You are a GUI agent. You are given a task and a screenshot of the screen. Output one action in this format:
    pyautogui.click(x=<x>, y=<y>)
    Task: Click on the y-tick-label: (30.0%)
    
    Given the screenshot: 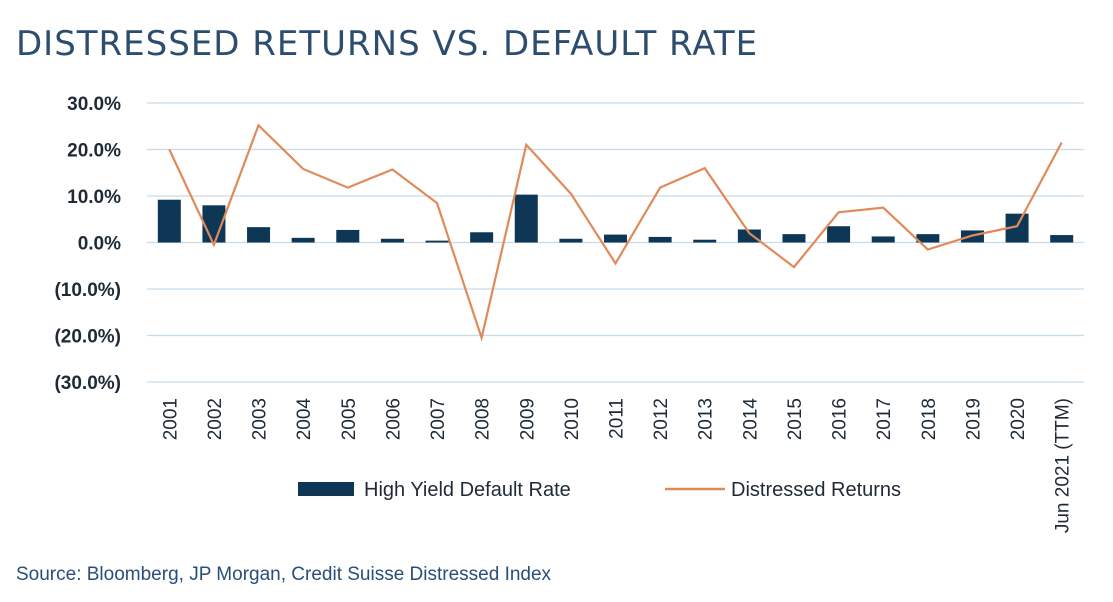 What is the action you would take?
    pyautogui.click(x=87, y=383)
    